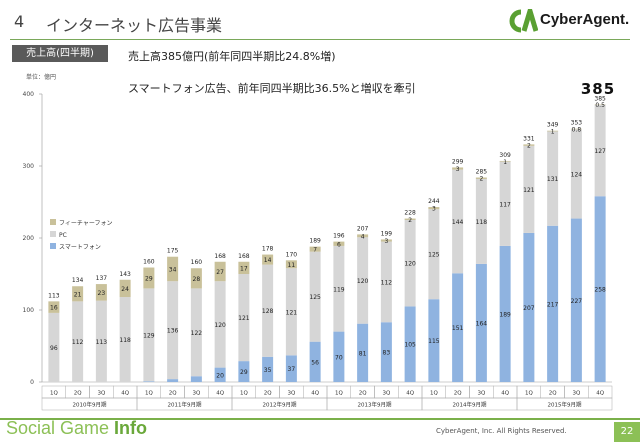 The width and height of the screenshot is (640, 443). Describe the element at coordinates (501, 431) in the screenshot. I see `copyright-text: CyberAgent, Inc. All Rights Reserved.` at that location.